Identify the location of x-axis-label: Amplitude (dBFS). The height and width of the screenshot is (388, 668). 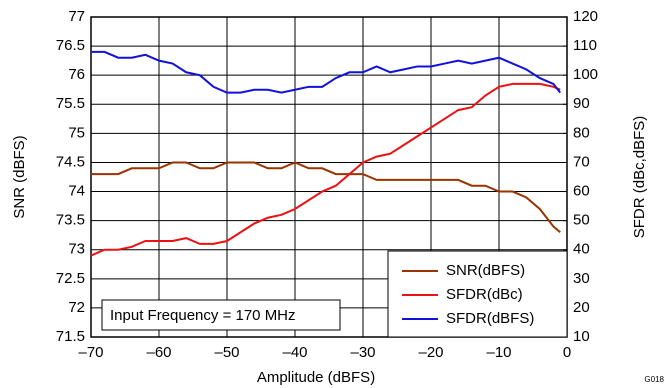
(316, 377).